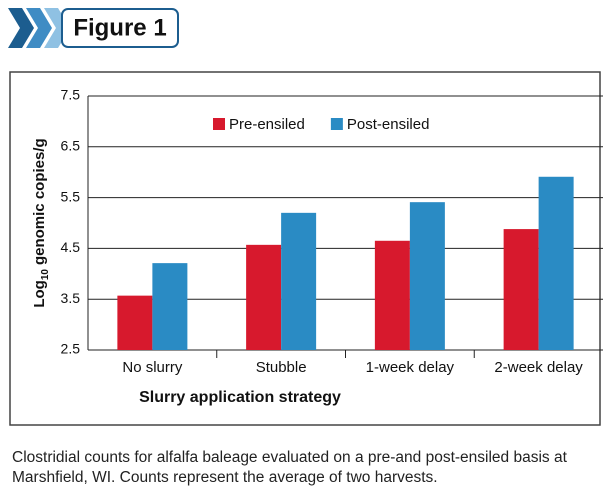 Image resolution: width=610 pixels, height=500 pixels. I want to click on x-tick-label: No slurry, so click(152, 367).